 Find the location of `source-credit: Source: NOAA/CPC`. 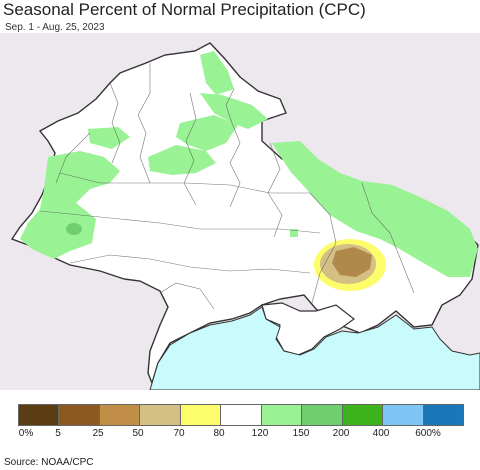

source-credit: Source: NOAA/CPC is located at coordinates (49, 462).